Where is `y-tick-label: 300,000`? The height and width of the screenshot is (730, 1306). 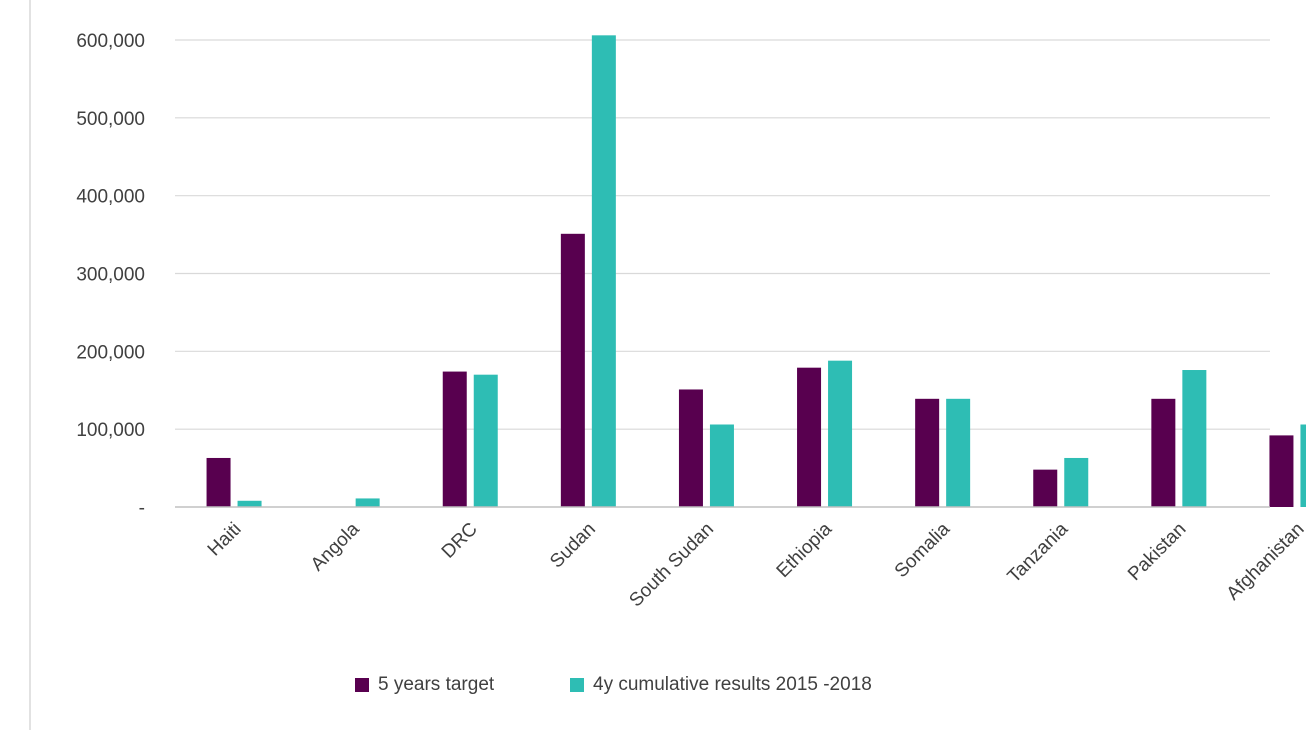 y-tick-label: 300,000 is located at coordinates (110, 275).